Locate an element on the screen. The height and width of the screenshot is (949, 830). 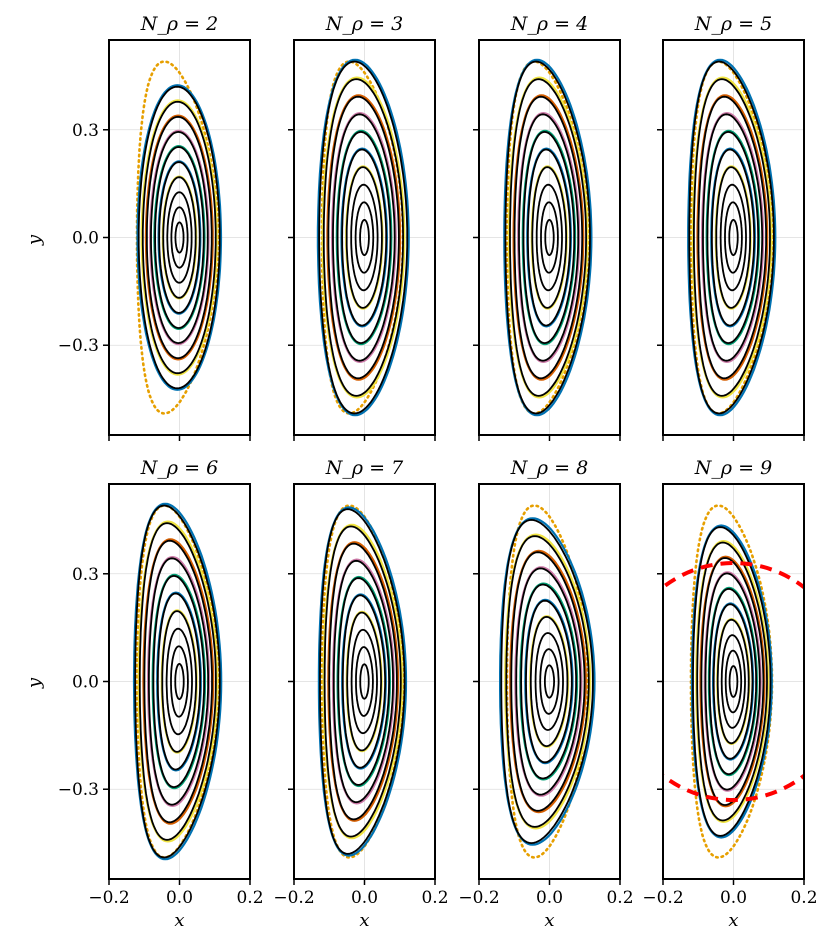
dashed-circle-series is located at coordinates (733, 681).